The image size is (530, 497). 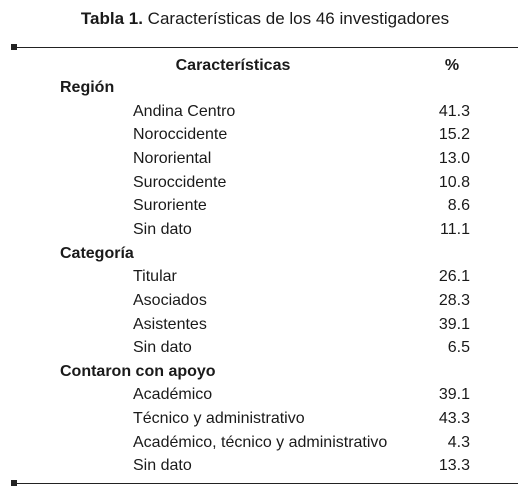 What do you see at coordinates (97, 253) in the screenshot?
I see `group-label: Categoría` at bounding box center [97, 253].